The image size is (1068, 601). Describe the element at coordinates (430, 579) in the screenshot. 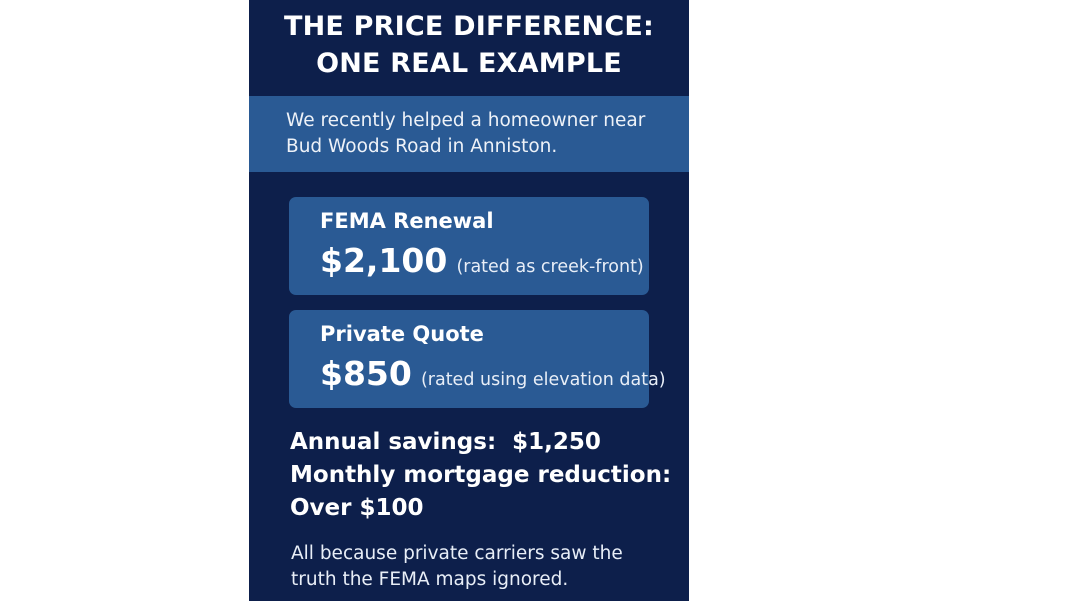

I see `footer-line-2: truth the FEMA maps ignored.` at that location.